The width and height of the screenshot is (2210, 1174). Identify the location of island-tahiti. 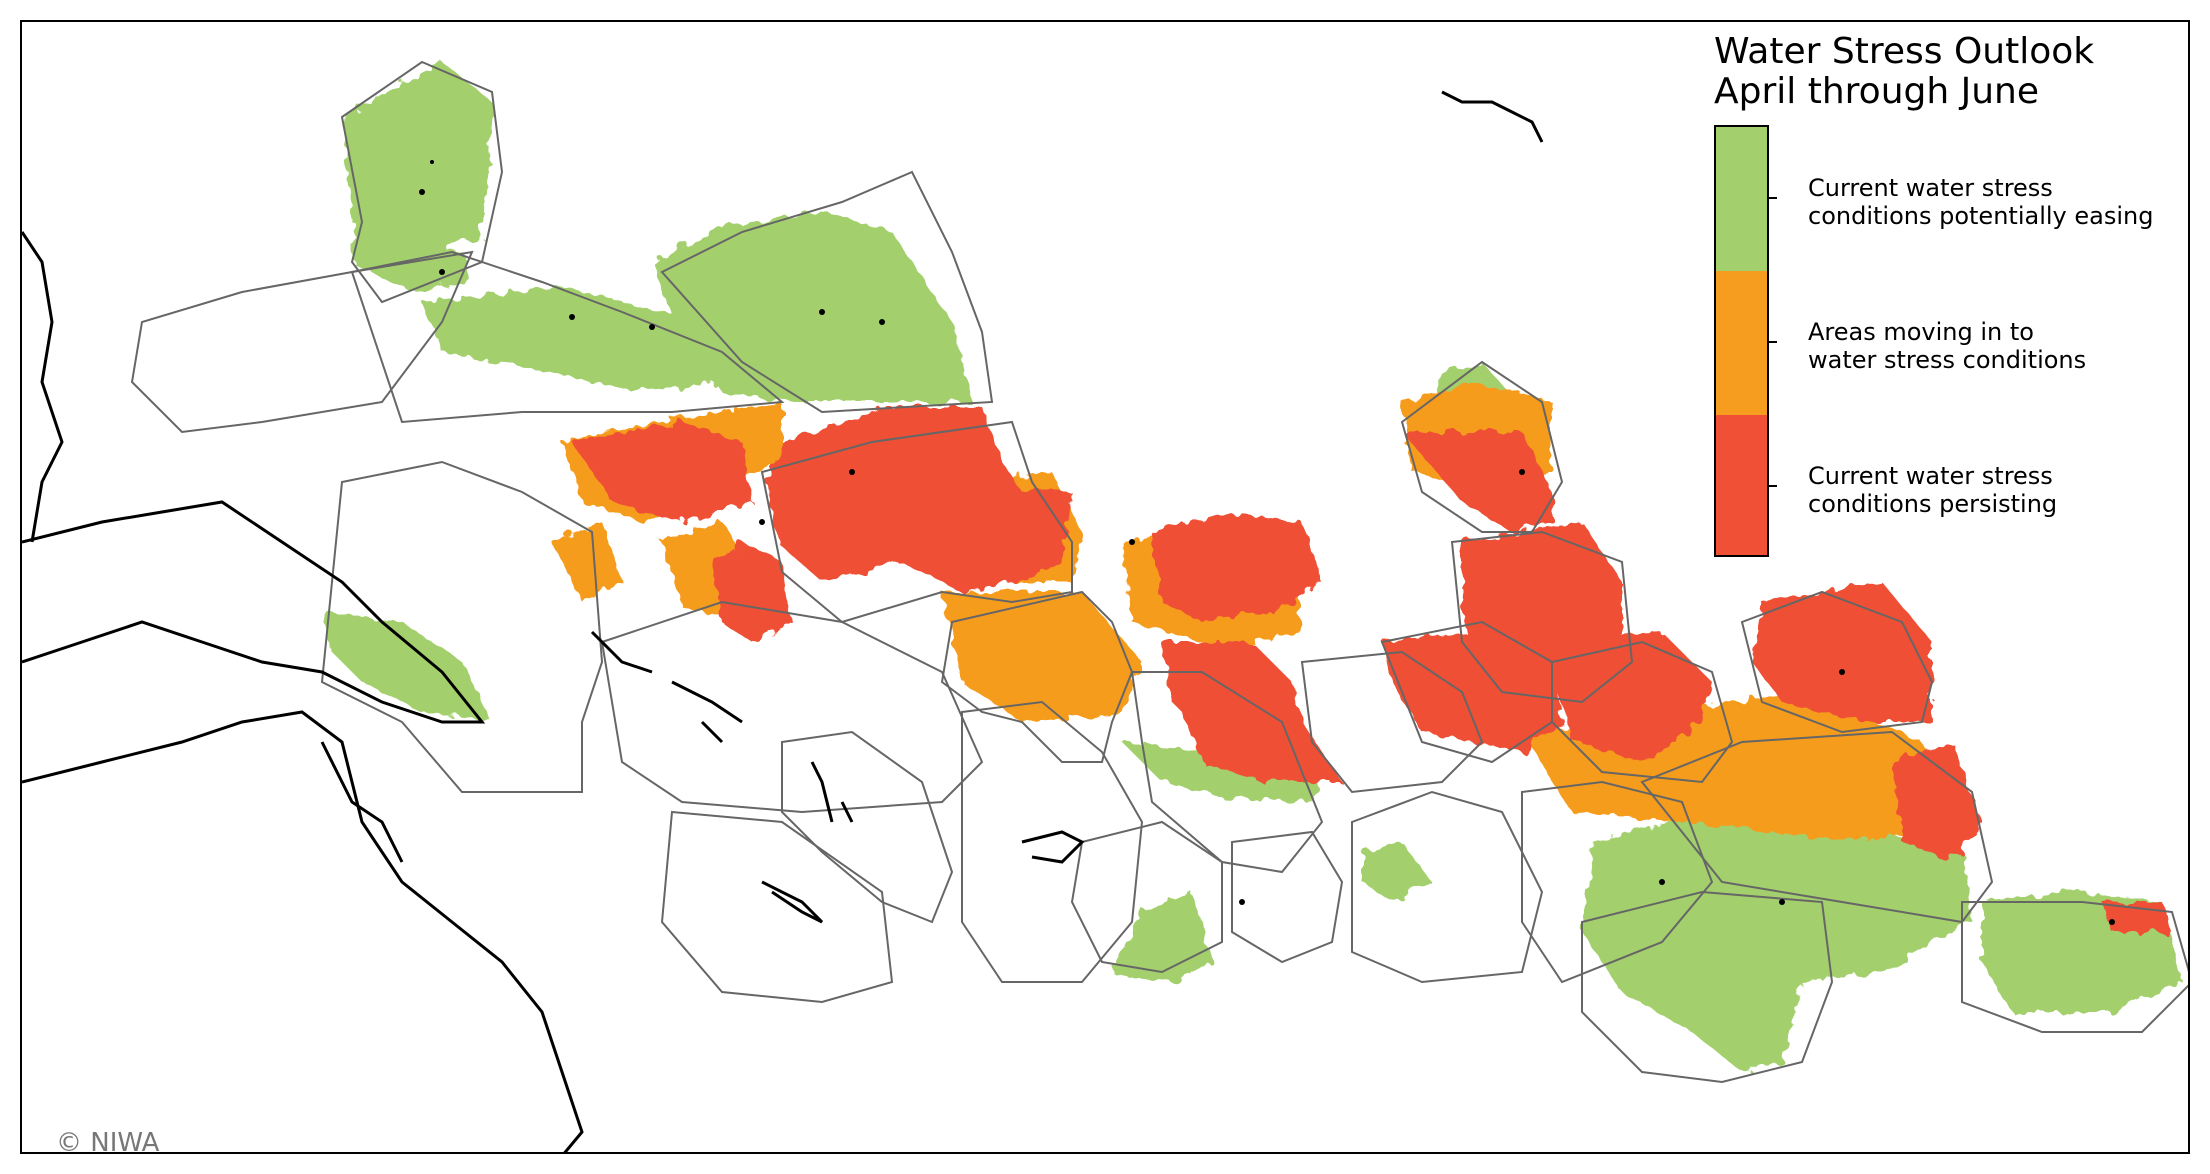
(1782, 902).